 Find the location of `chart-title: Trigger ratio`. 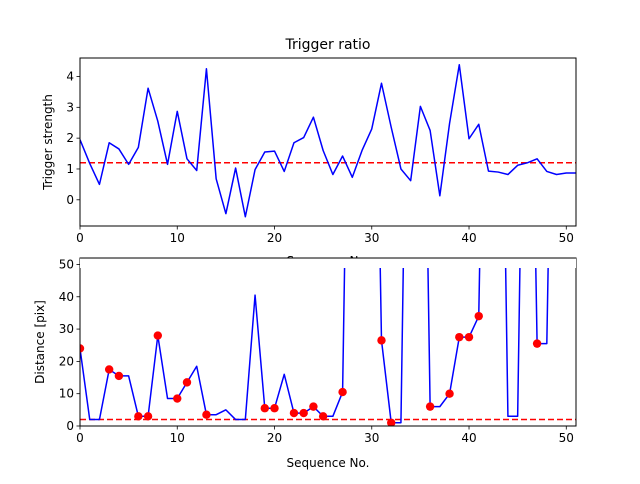

chart-title: Trigger ratio is located at coordinates (327, 45).